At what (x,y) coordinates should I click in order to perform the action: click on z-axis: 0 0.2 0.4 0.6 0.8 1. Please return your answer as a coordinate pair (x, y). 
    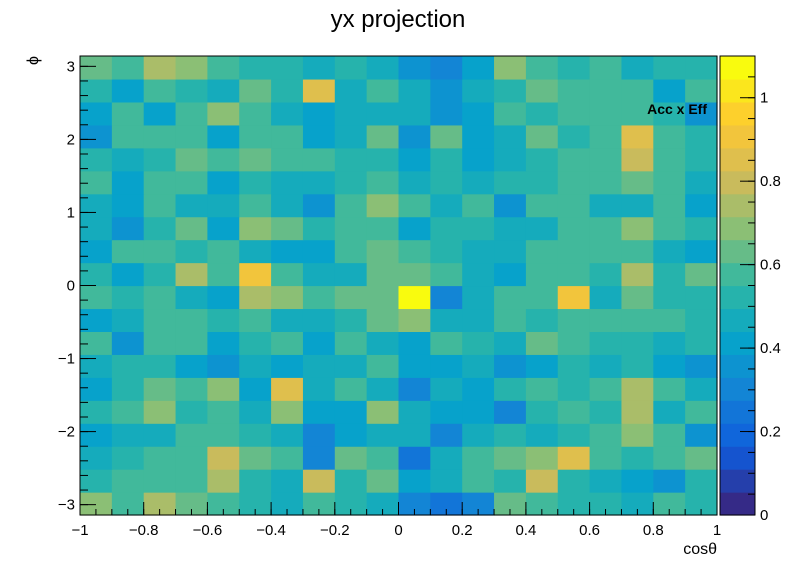
    Looking at the image, I should click on (760, 289).